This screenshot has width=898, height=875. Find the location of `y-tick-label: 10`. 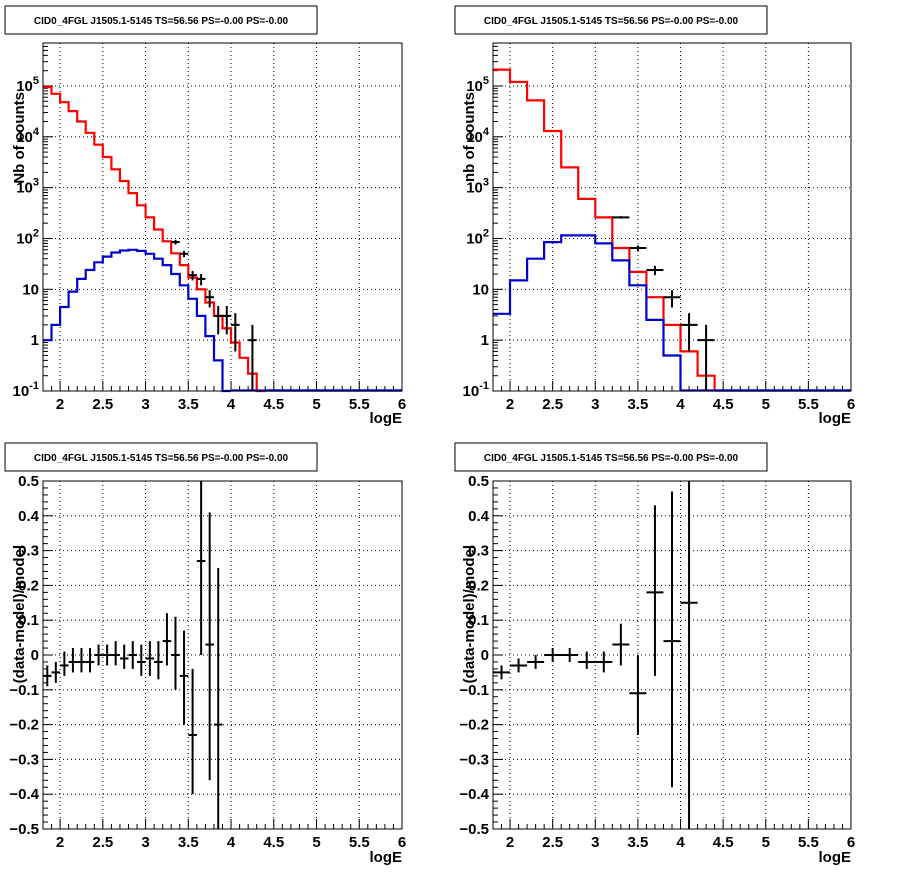

y-tick-label: 10 is located at coordinates (480, 289).